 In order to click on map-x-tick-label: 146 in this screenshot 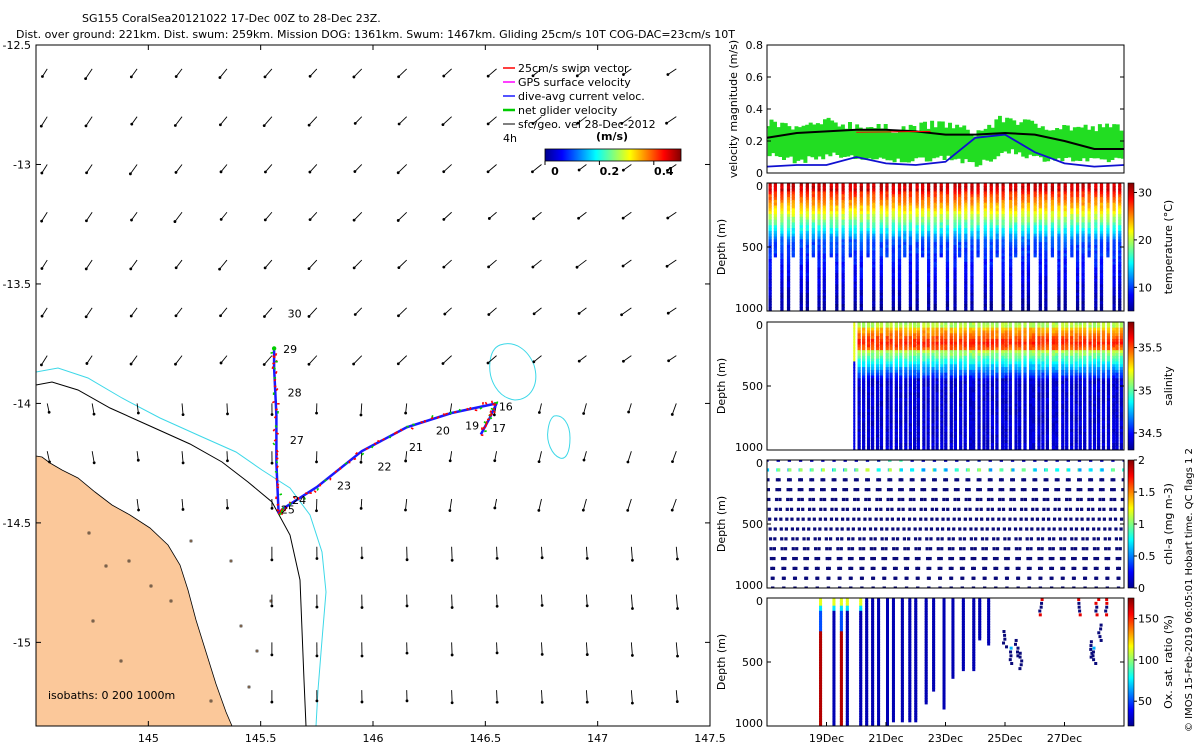, I will do `click(373, 738)`.